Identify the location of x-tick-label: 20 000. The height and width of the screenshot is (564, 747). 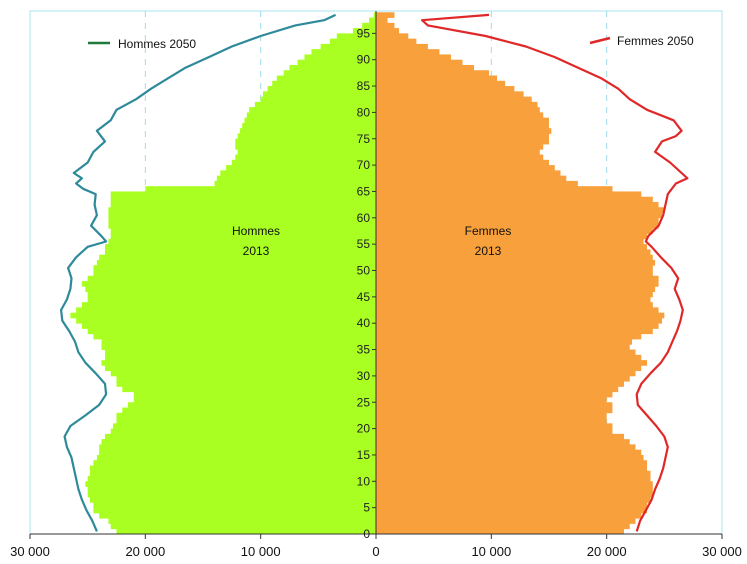
(607, 551).